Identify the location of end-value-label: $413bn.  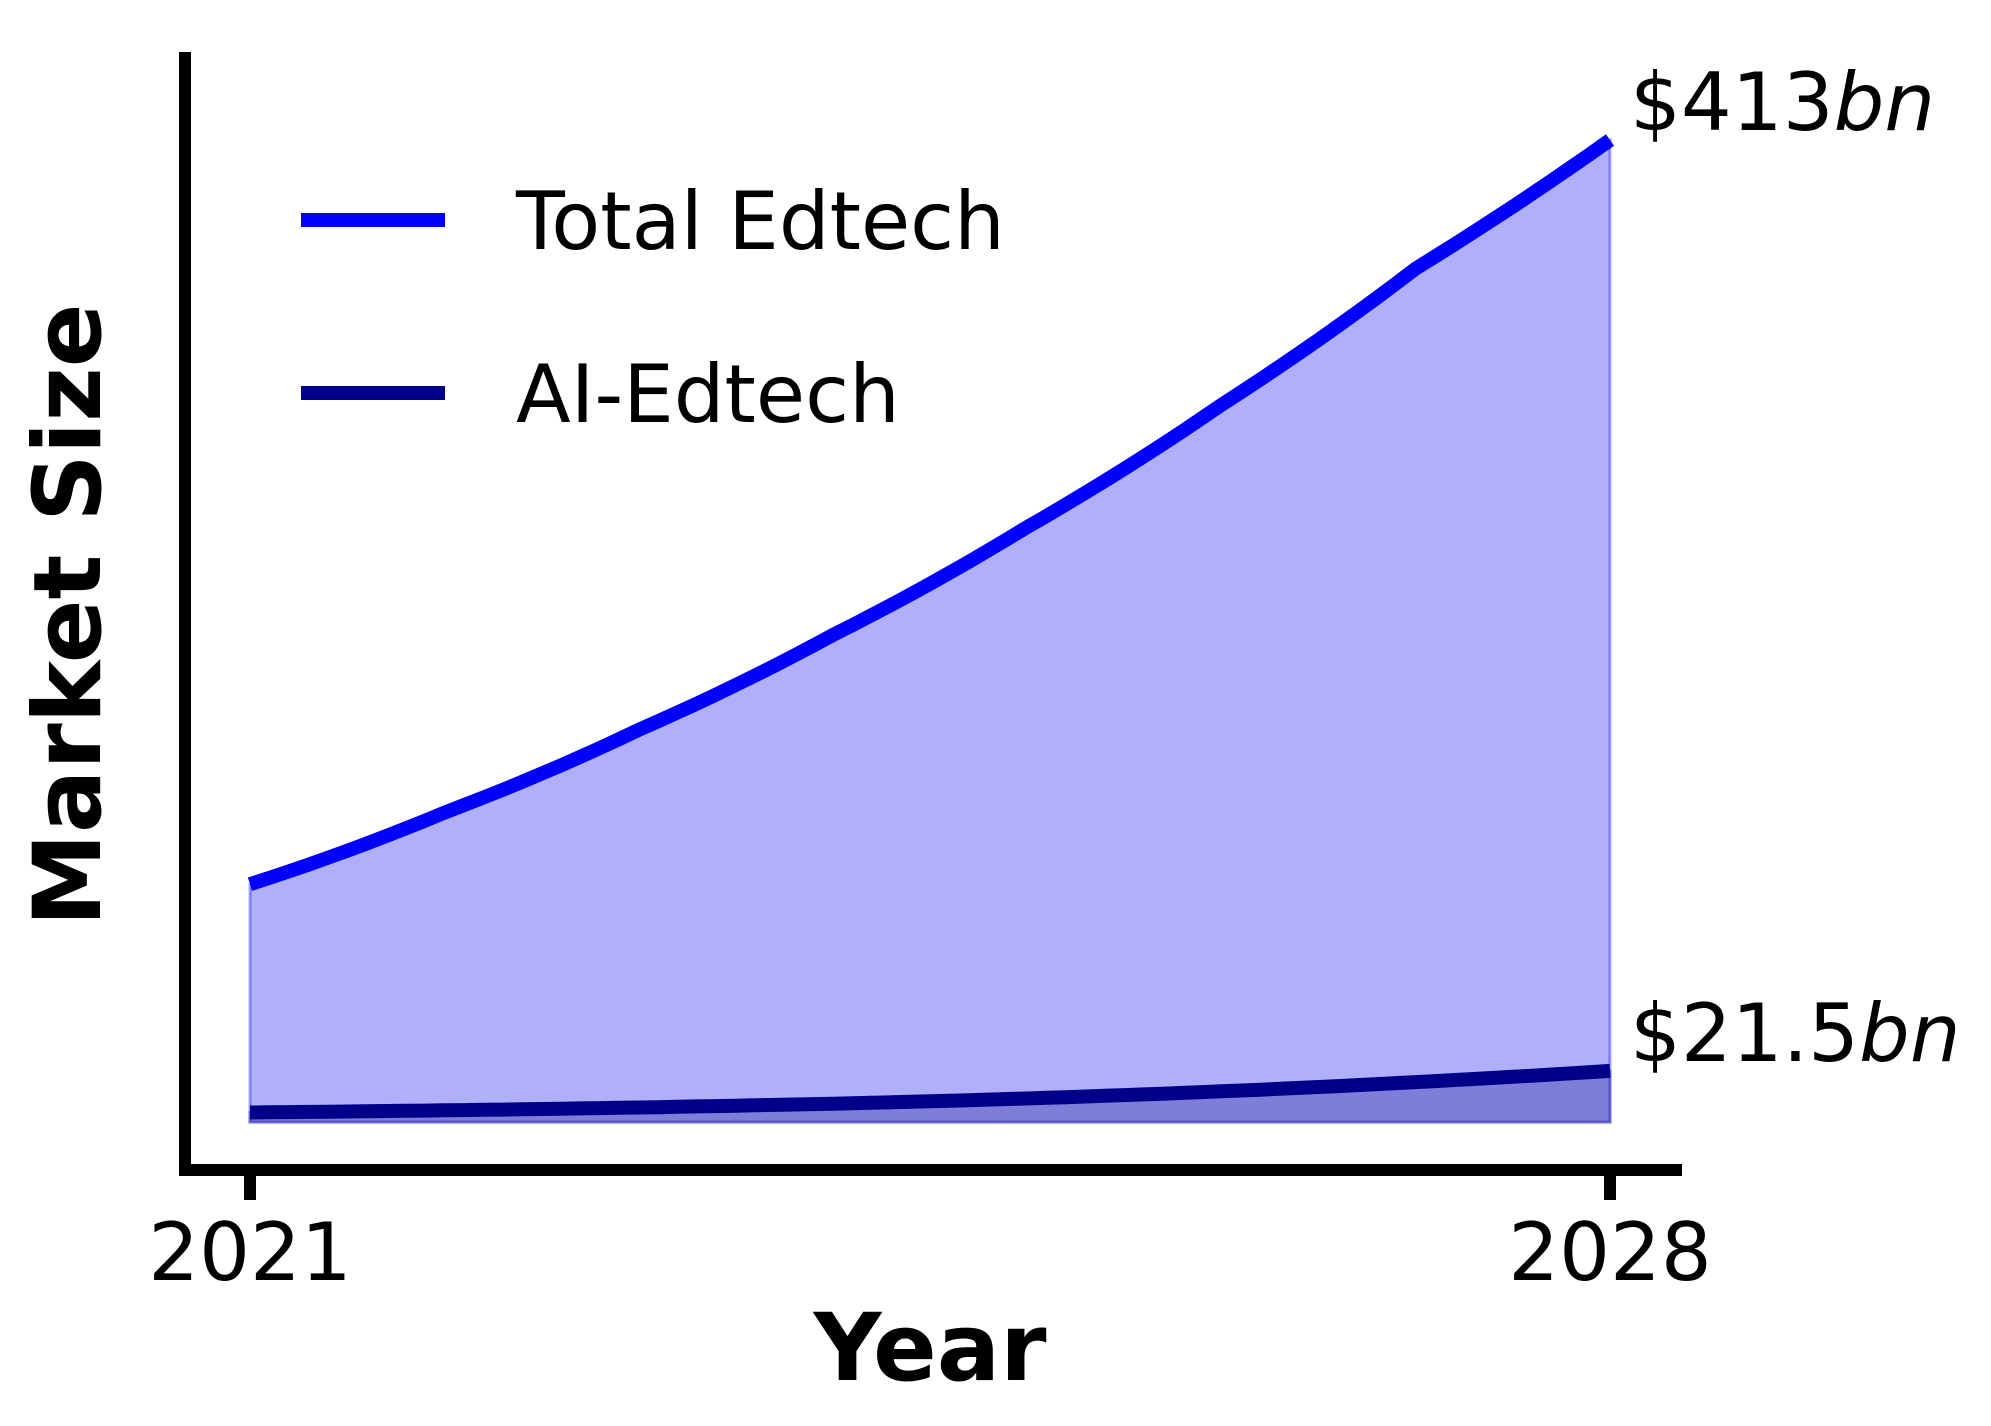
(1782, 102).